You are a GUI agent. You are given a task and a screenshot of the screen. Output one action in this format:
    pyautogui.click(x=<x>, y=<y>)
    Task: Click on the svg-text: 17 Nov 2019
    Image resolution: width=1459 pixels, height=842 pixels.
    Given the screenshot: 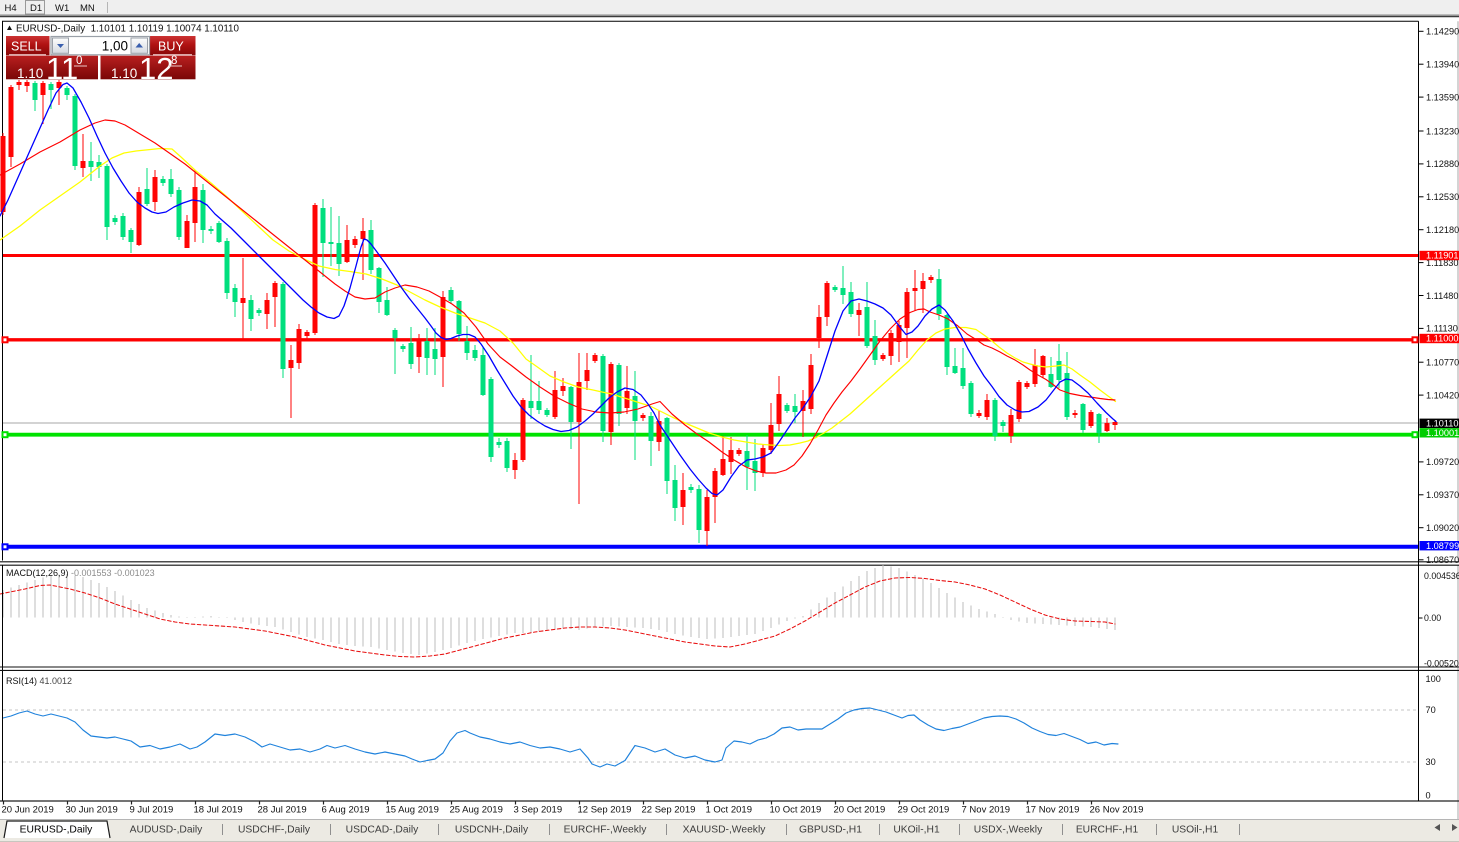 What is the action you would take?
    pyautogui.click(x=1053, y=809)
    